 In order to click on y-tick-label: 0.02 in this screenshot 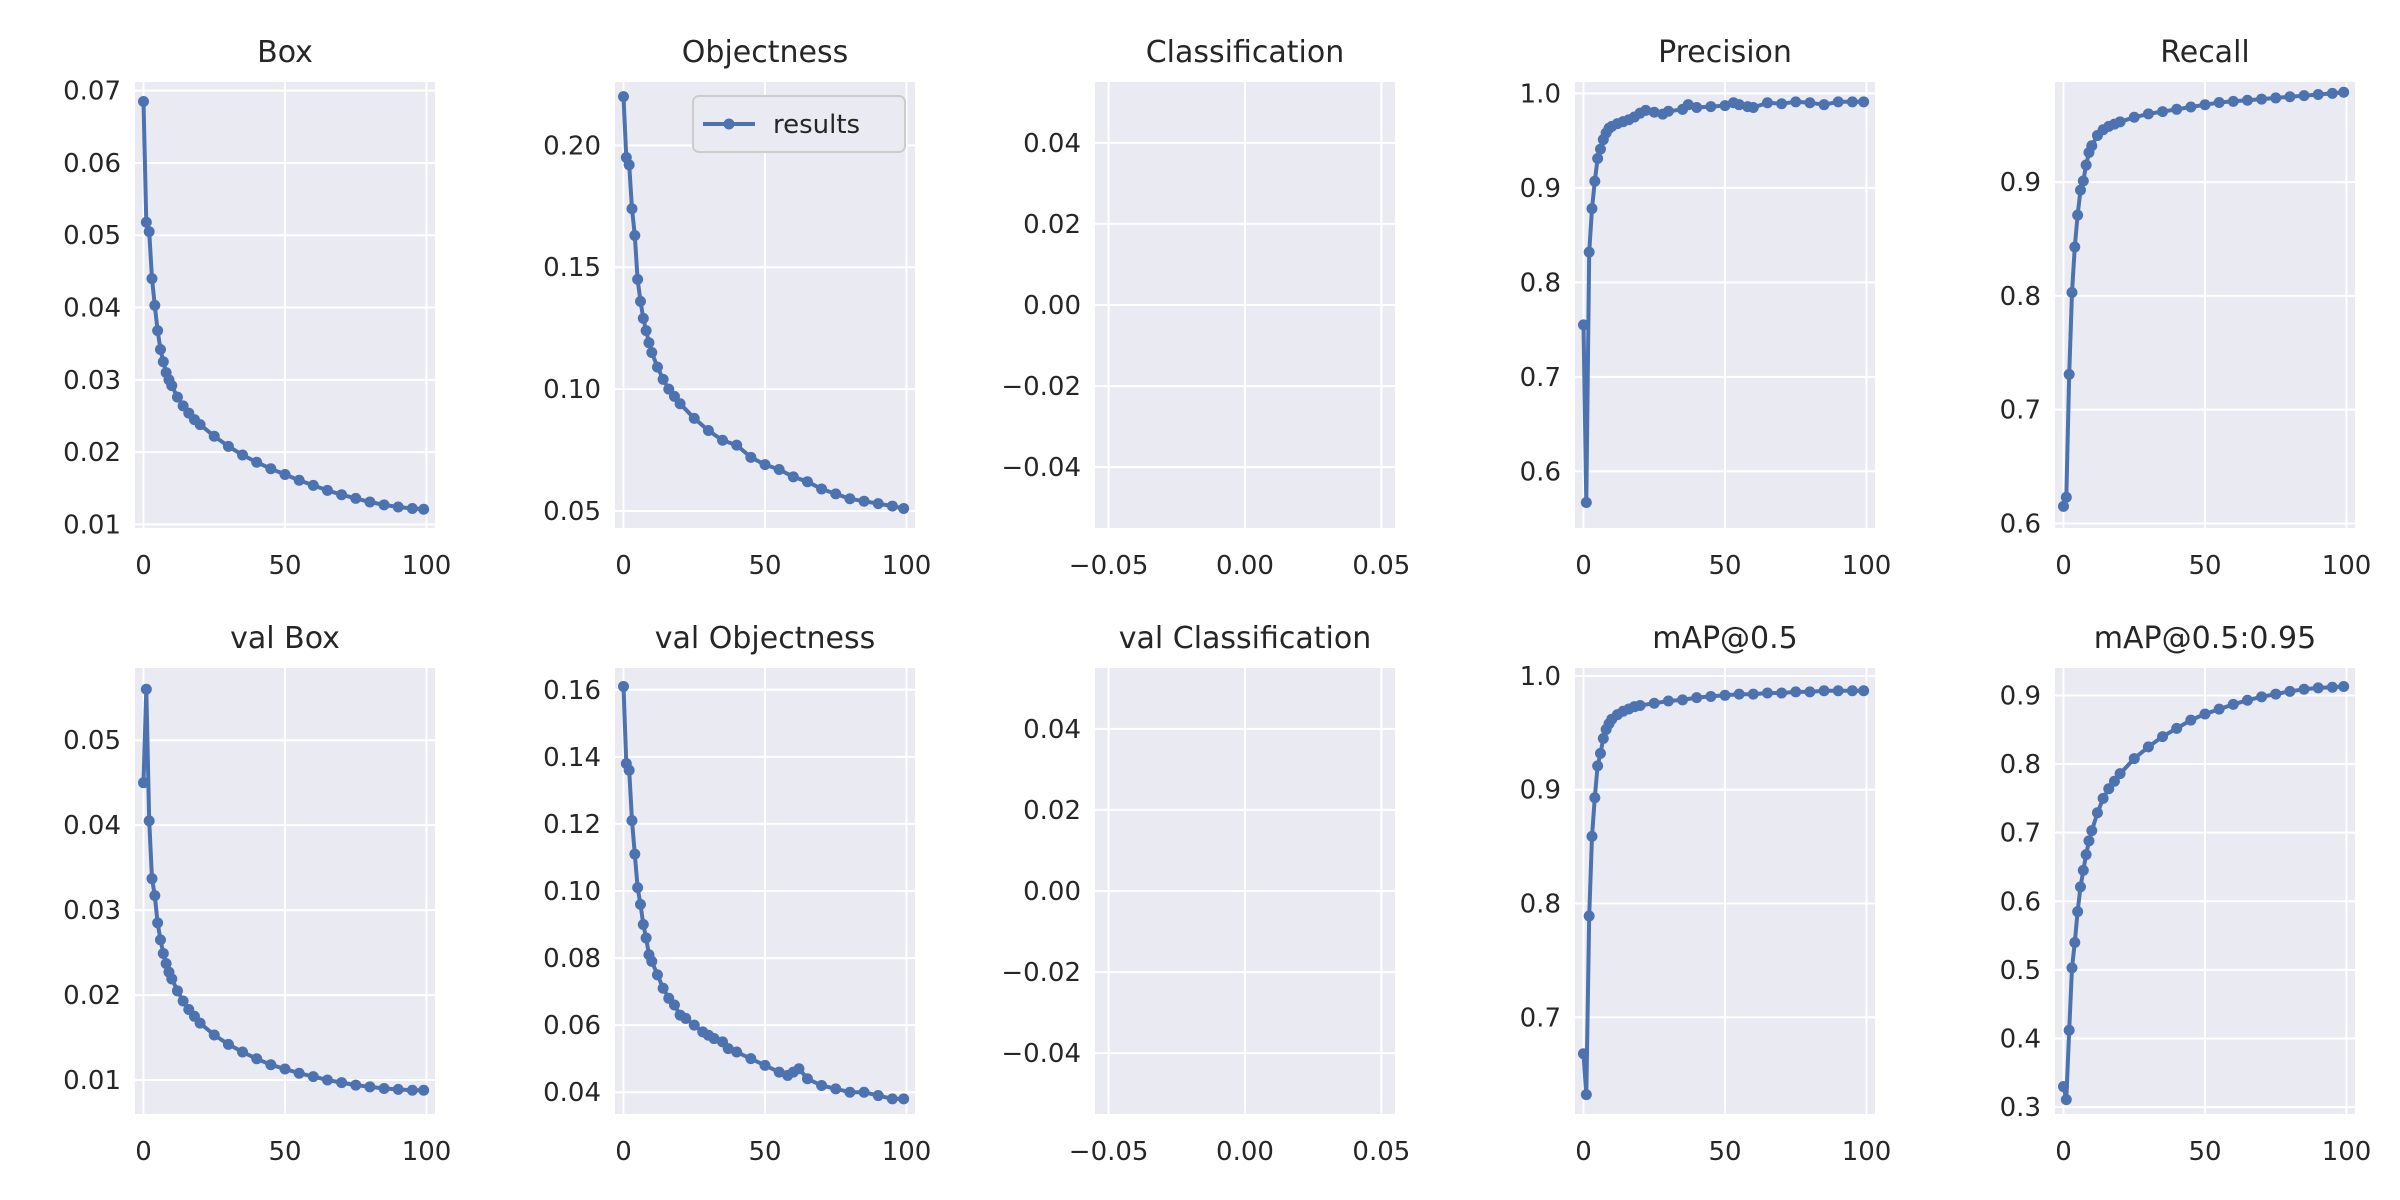, I will do `click(92, 996)`.